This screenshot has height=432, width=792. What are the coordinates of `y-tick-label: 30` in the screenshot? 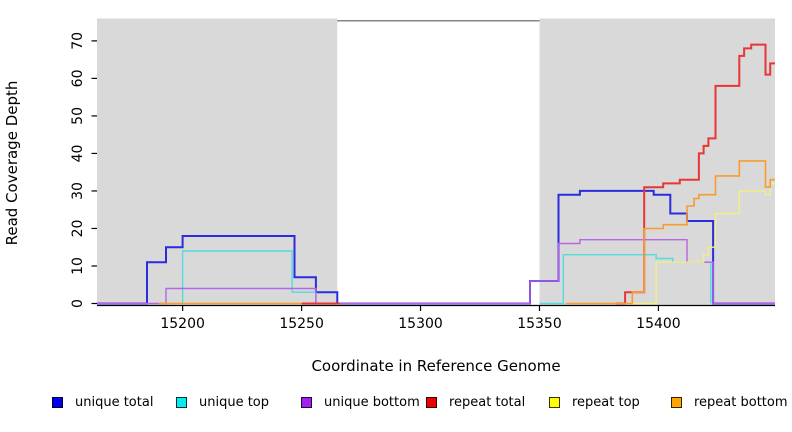 It's located at (78, 191).